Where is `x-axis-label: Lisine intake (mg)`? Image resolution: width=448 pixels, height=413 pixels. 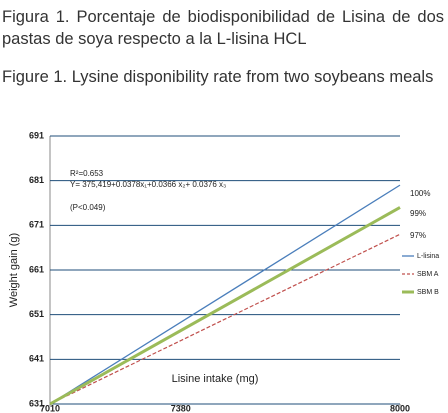 x-axis-label: Lisine intake (mg) is located at coordinates (215, 379).